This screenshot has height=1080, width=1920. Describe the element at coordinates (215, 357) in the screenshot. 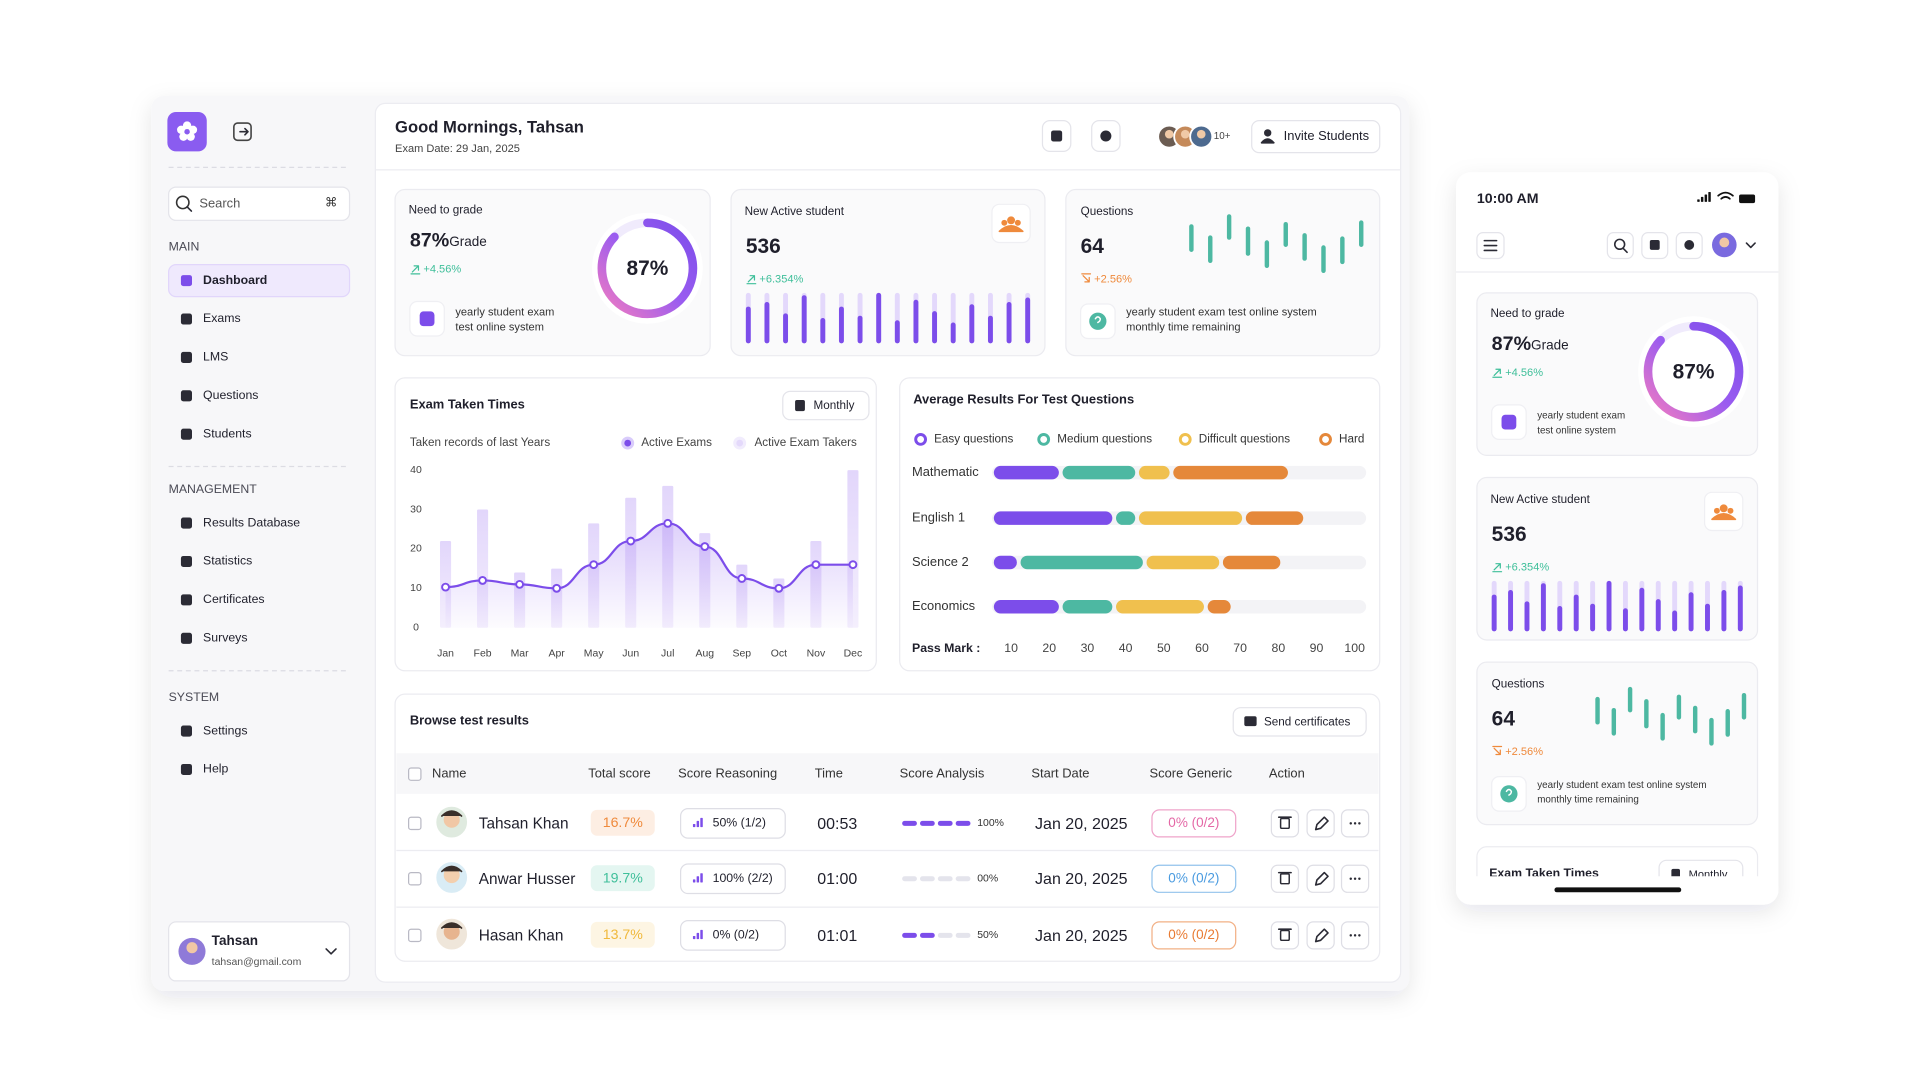

I see `nav-item: LMS` at that location.